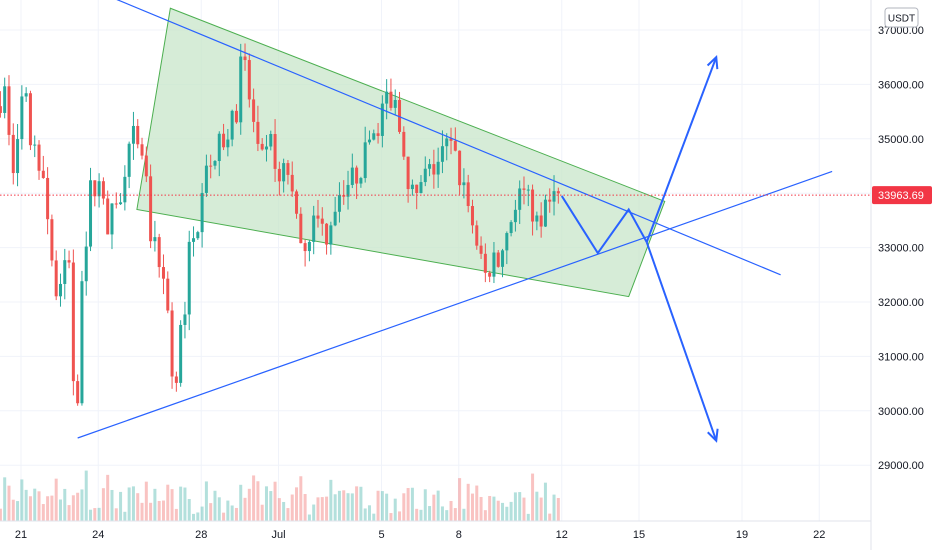 This screenshot has height=555, width=932. I want to click on y-tick-label: 32000.00, so click(901, 303).